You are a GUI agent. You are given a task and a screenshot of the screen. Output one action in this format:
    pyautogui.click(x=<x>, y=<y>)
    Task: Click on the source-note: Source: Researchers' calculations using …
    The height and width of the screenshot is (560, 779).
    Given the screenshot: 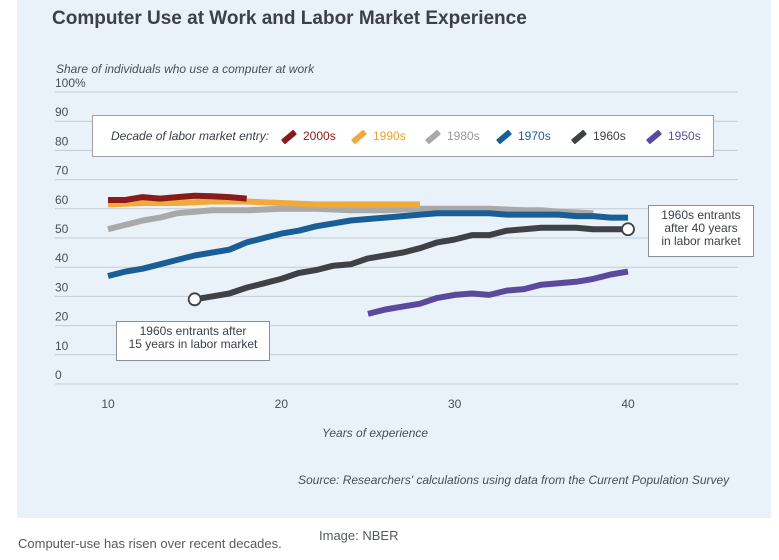 What is the action you would take?
    pyautogui.click(x=514, y=480)
    